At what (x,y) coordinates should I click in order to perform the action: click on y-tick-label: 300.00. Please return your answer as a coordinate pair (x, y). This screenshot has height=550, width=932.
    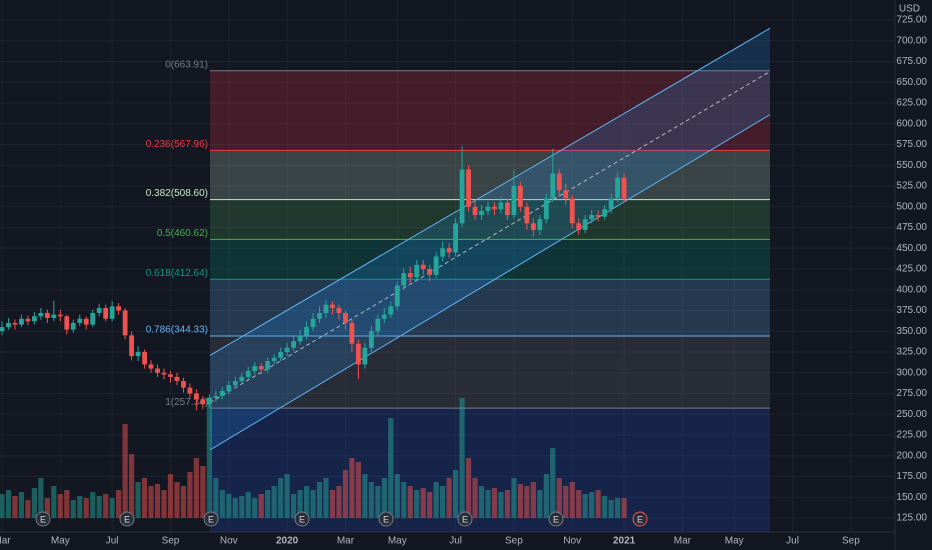
    Looking at the image, I should click on (911, 372).